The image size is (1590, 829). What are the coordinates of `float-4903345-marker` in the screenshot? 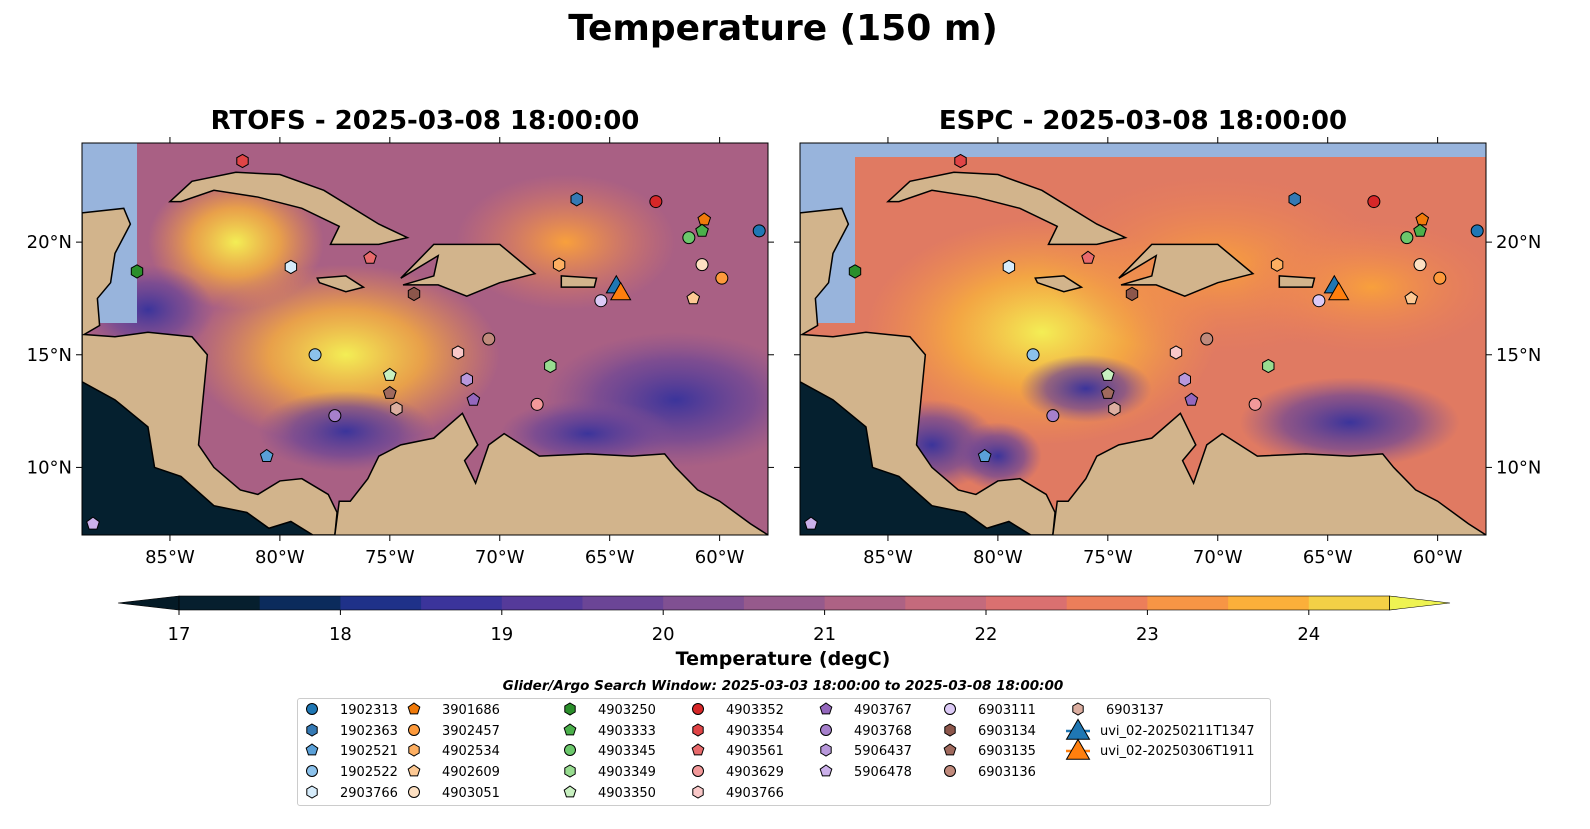 It's located at (1407, 238).